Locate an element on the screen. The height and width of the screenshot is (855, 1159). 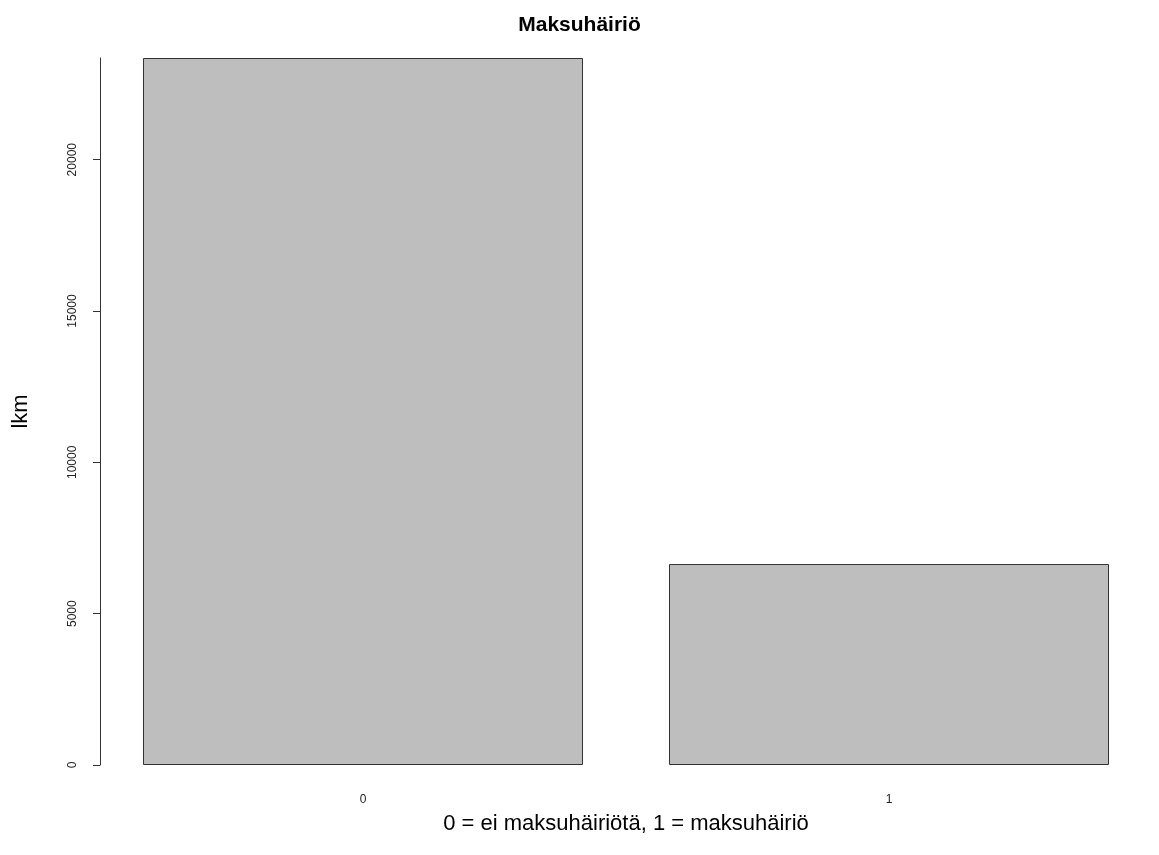
x-tick-label: 1 is located at coordinates (889, 799).